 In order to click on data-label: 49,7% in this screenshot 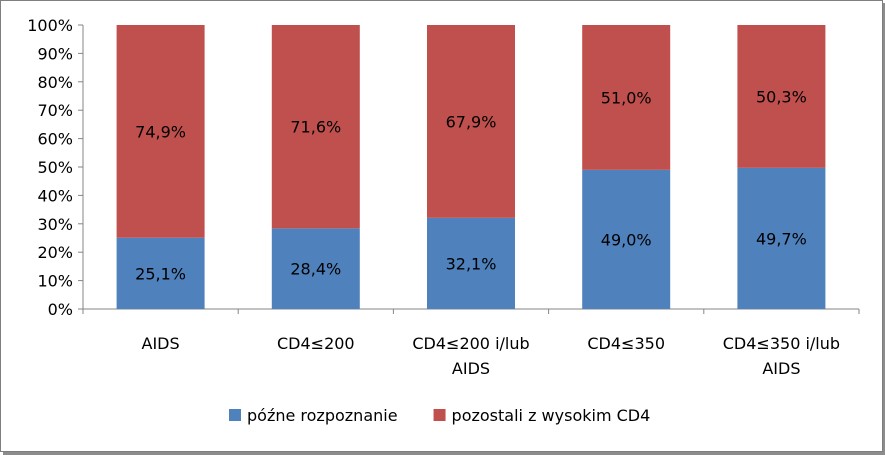, I will do `click(781, 238)`.